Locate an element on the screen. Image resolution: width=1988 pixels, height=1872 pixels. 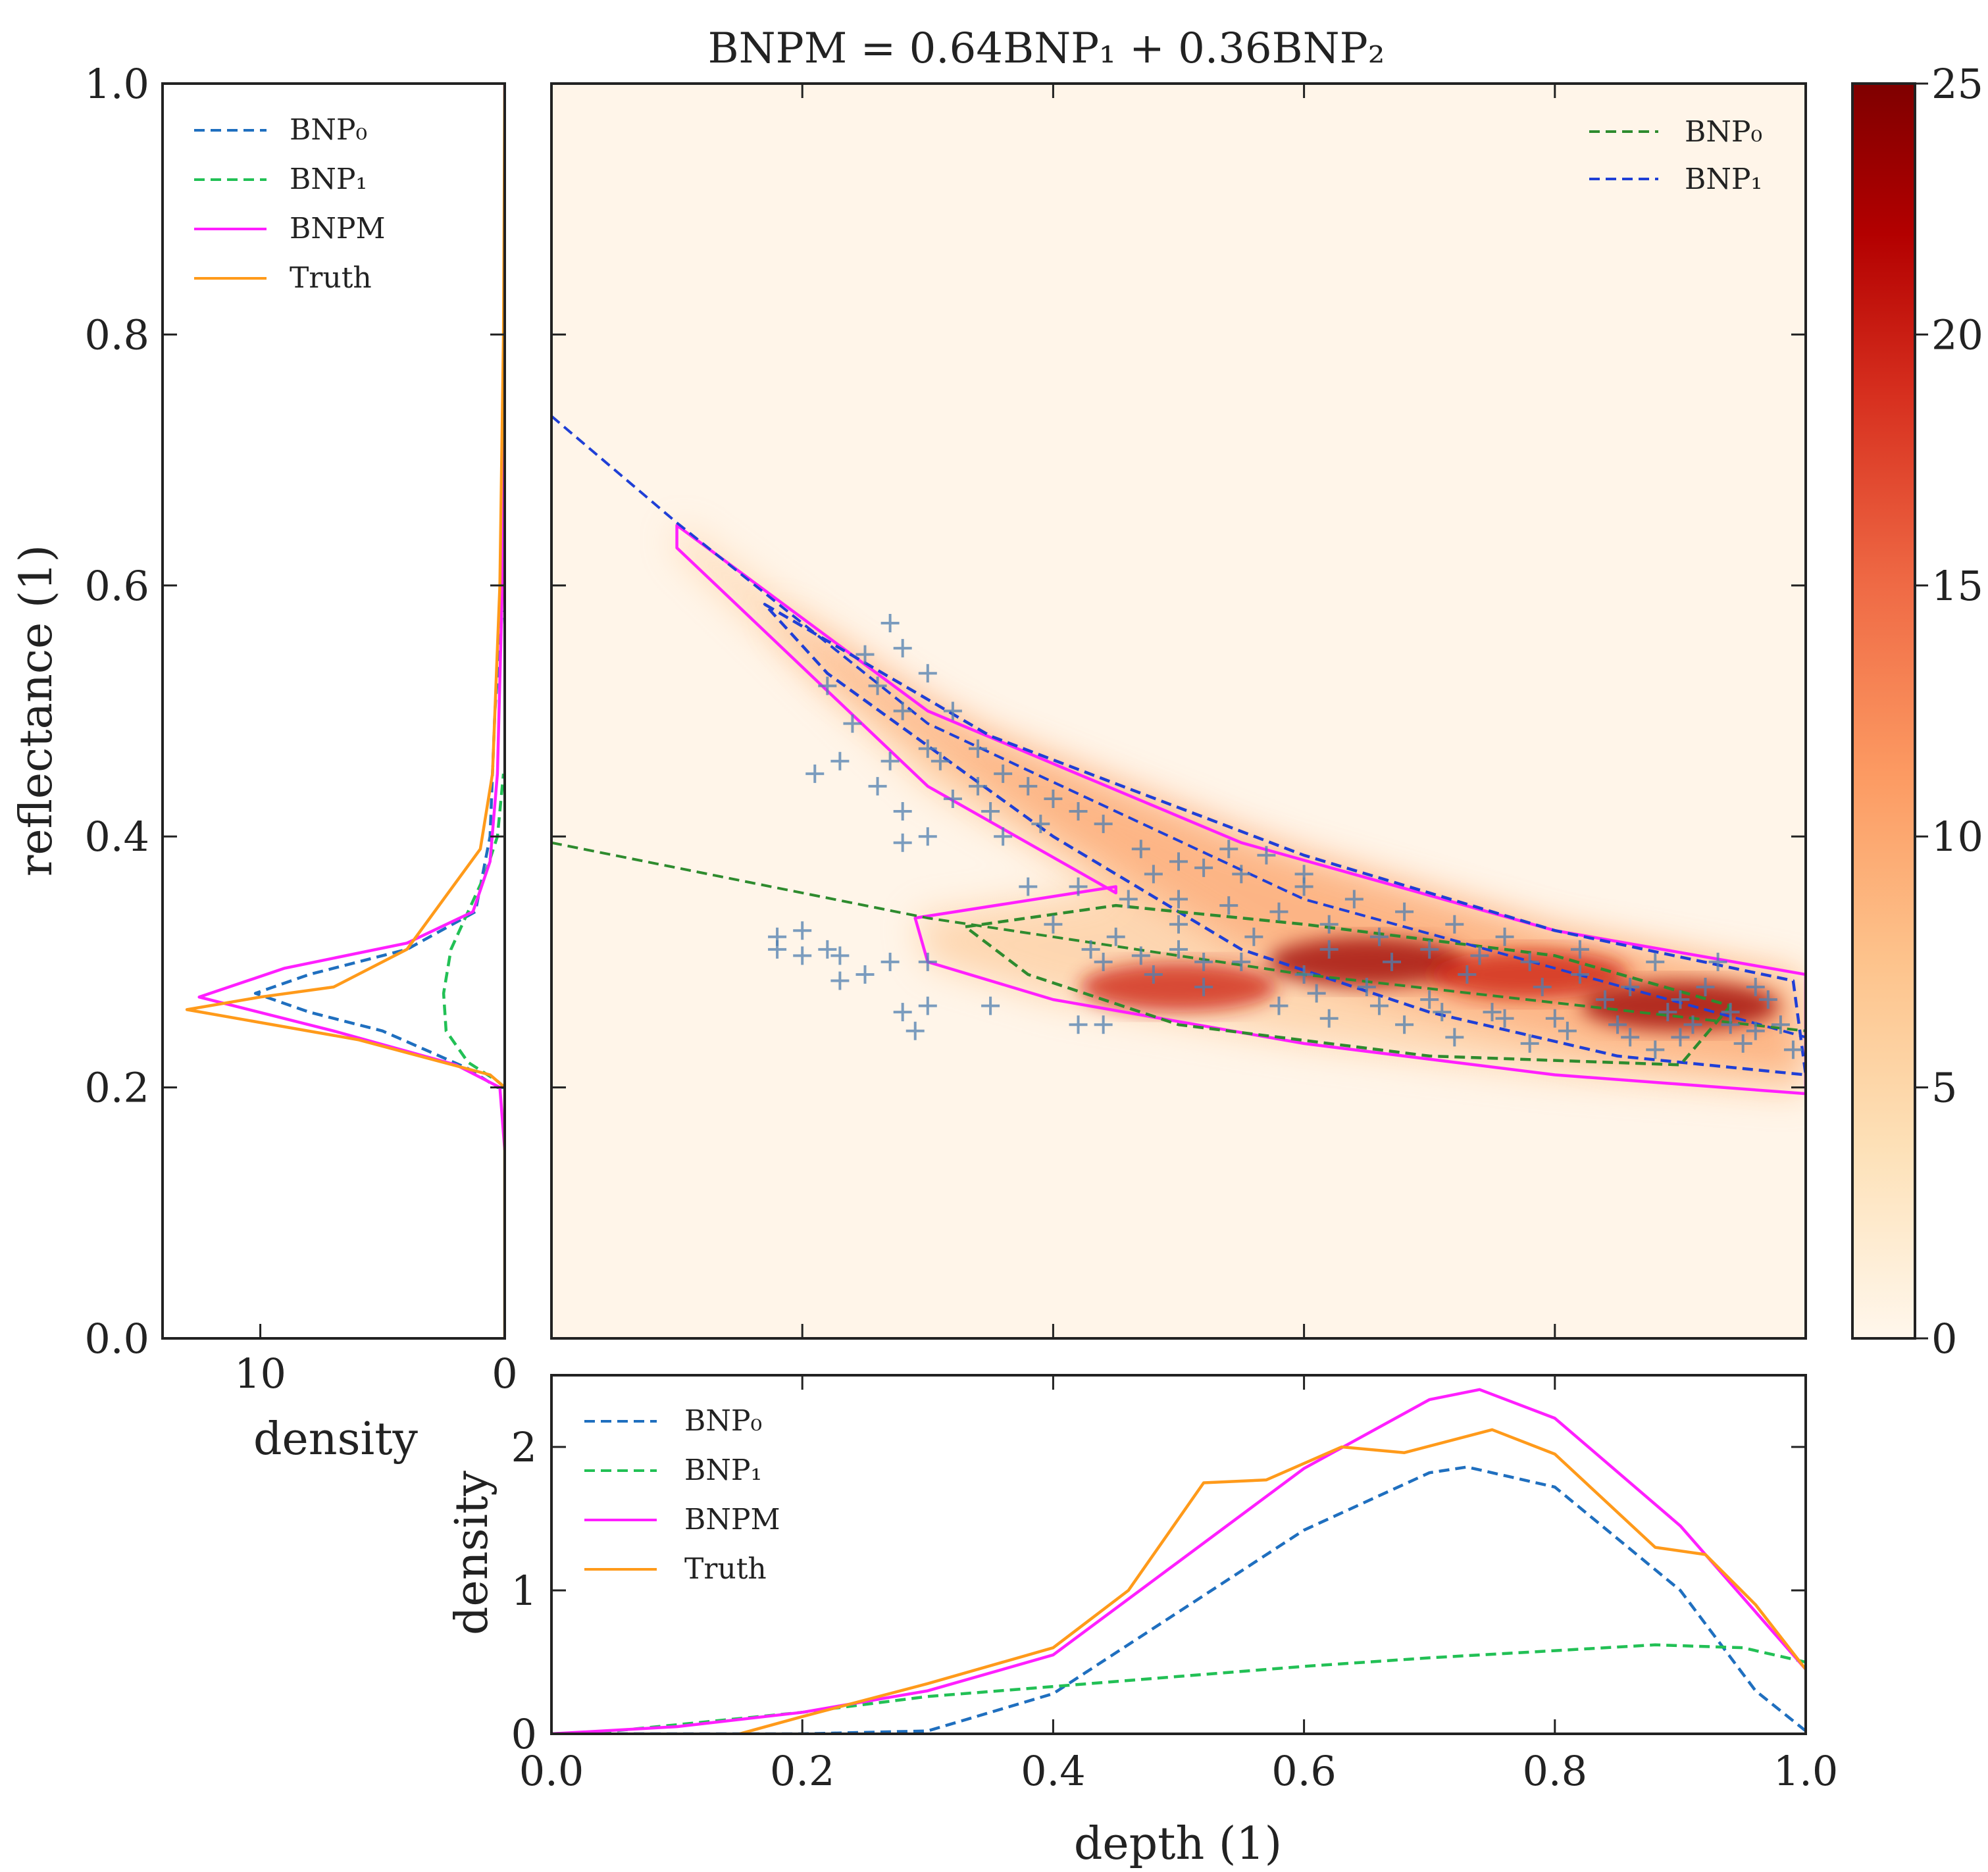
bottom-series-BNP₀ is located at coordinates (1178, 1599).